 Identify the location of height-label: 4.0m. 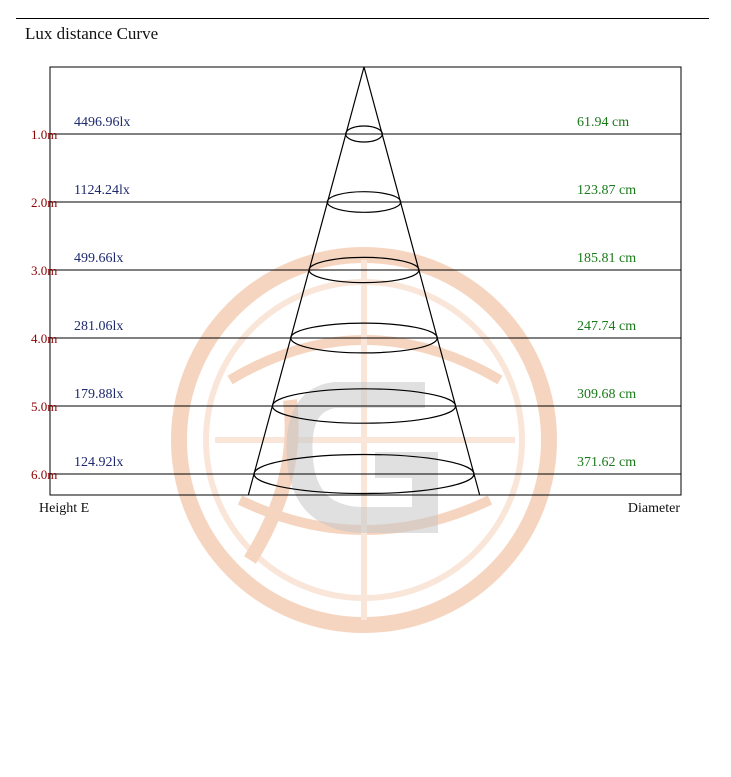
(44, 338).